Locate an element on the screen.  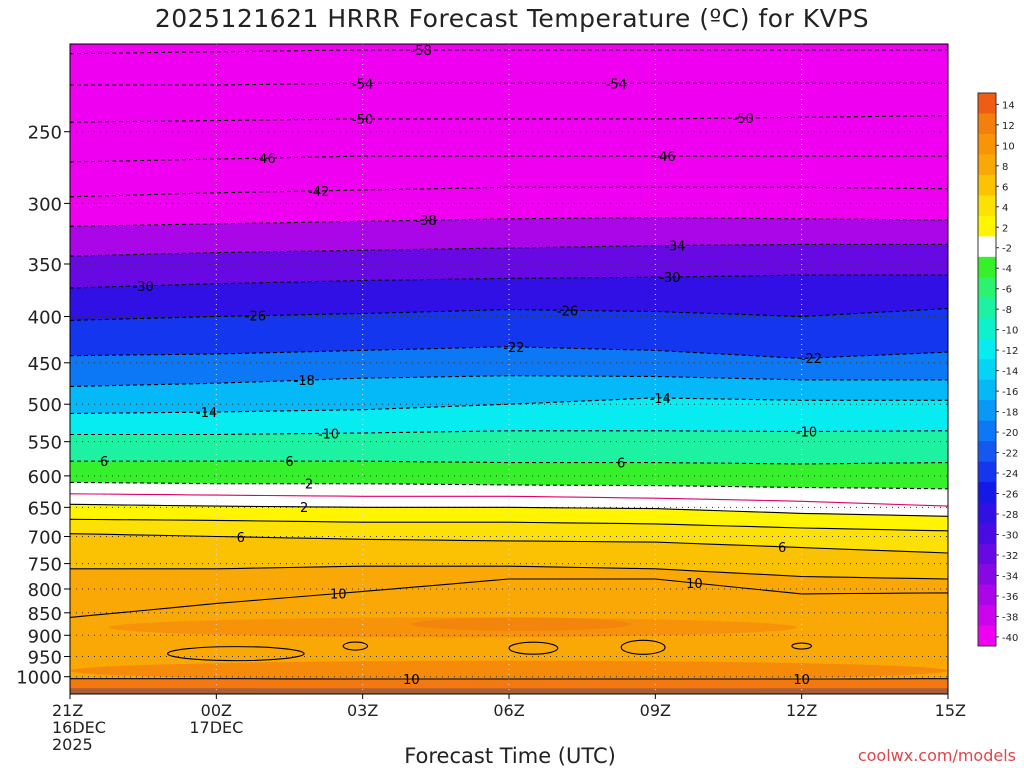
isotherm-label: -26 is located at coordinates (567, 311).